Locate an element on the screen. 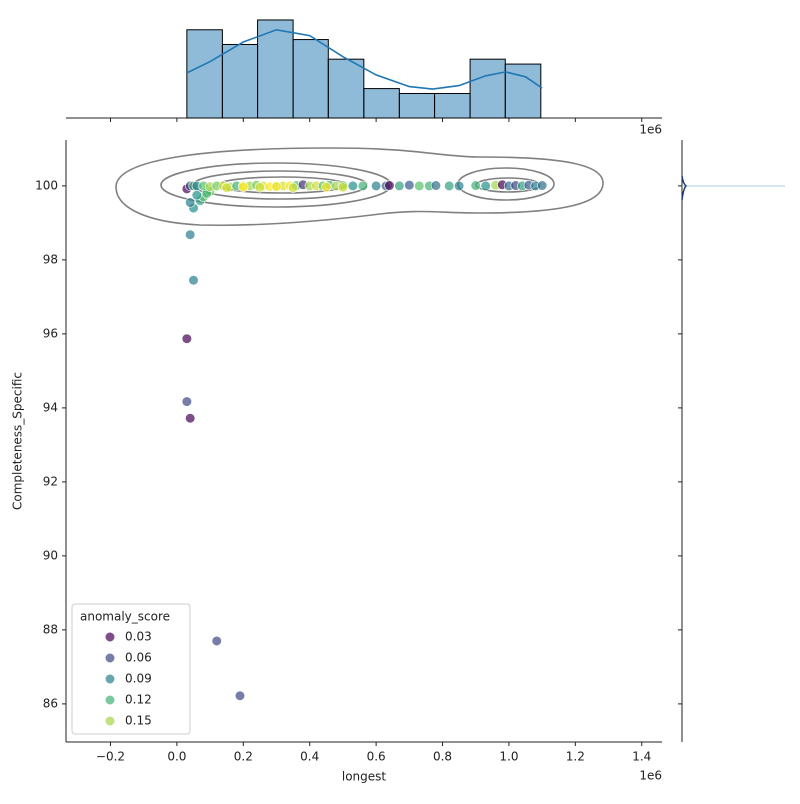 This screenshot has width=800, height=804. y-tick-label: 88 is located at coordinates (50, 629).